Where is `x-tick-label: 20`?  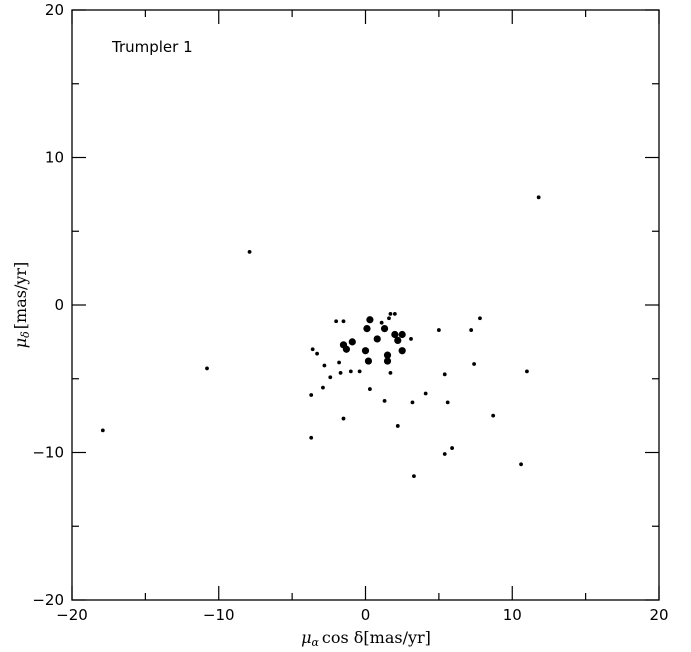 x-tick-label: 20 is located at coordinates (658, 615).